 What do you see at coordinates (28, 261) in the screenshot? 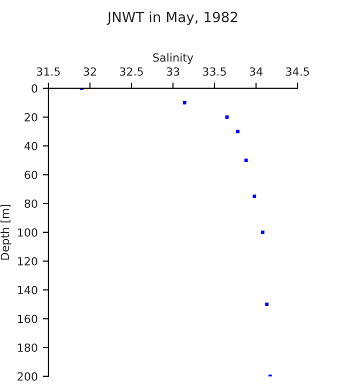
I see `y-tick-label: 120` at bounding box center [28, 261].